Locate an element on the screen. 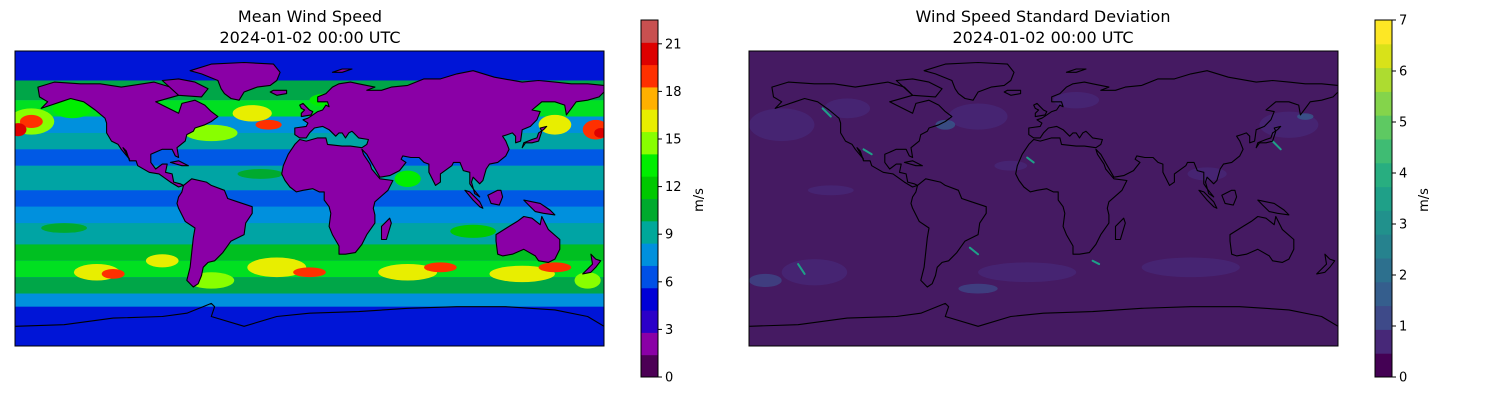 This screenshot has width=1500, height=404. stddev-colorbar-tick-label: 4 is located at coordinates (1403, 174).